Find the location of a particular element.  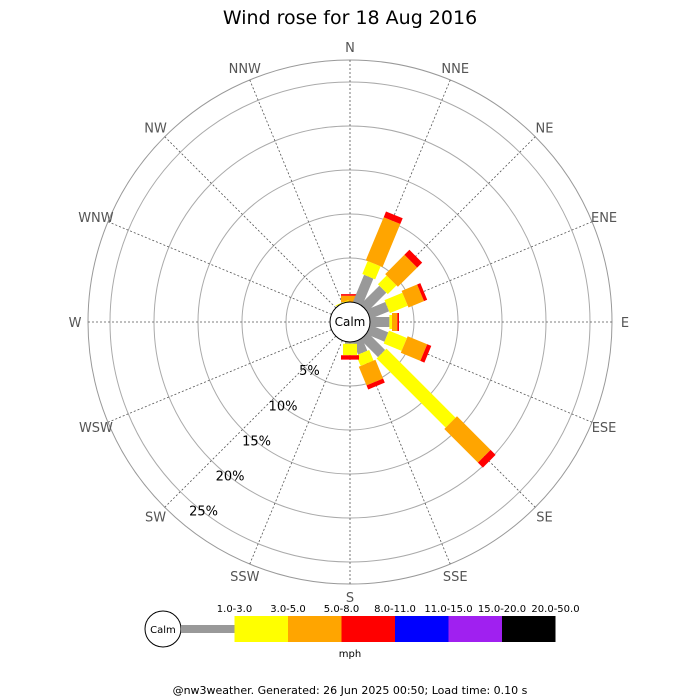

ring-label-25: 25% is located at coordinates (203, 512).